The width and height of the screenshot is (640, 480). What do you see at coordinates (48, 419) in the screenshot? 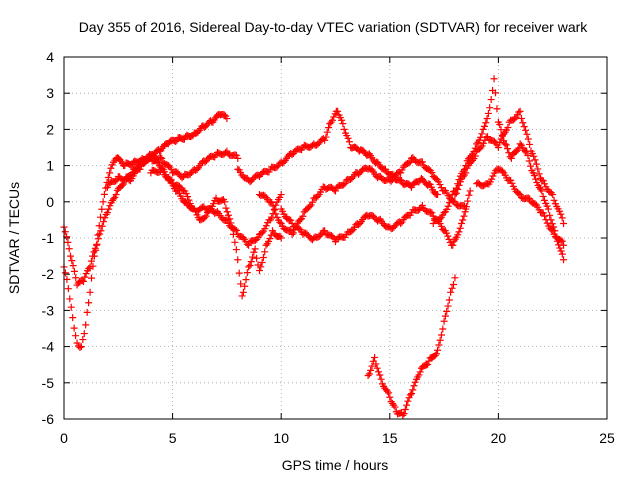
I see `y-tick-label: -6` at bounding box center [48, 419].